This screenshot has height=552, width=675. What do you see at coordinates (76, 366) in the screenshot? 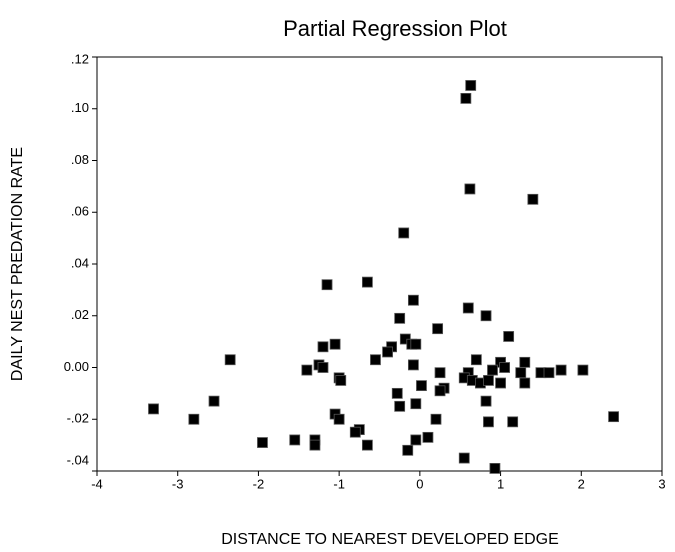
I see `y-tick-label: 0.00` at bounding box center [76, 366].